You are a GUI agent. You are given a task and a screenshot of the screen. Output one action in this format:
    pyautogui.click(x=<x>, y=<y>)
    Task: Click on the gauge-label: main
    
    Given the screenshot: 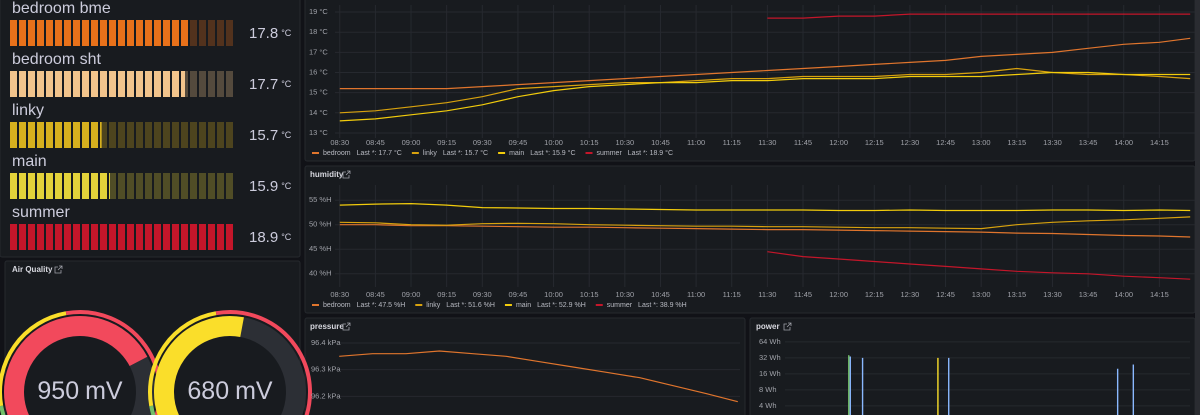 What is the action you would take?
    pyautogui.click(x=29, y=161)
    